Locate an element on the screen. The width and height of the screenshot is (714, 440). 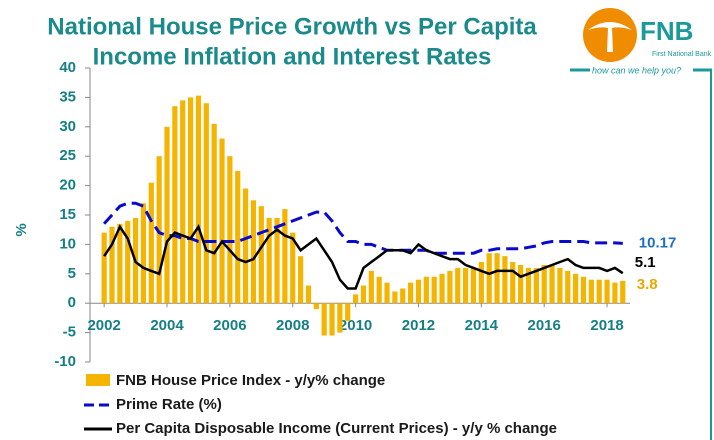
y-tick-label: 0 is located at coordinates (72, 302).